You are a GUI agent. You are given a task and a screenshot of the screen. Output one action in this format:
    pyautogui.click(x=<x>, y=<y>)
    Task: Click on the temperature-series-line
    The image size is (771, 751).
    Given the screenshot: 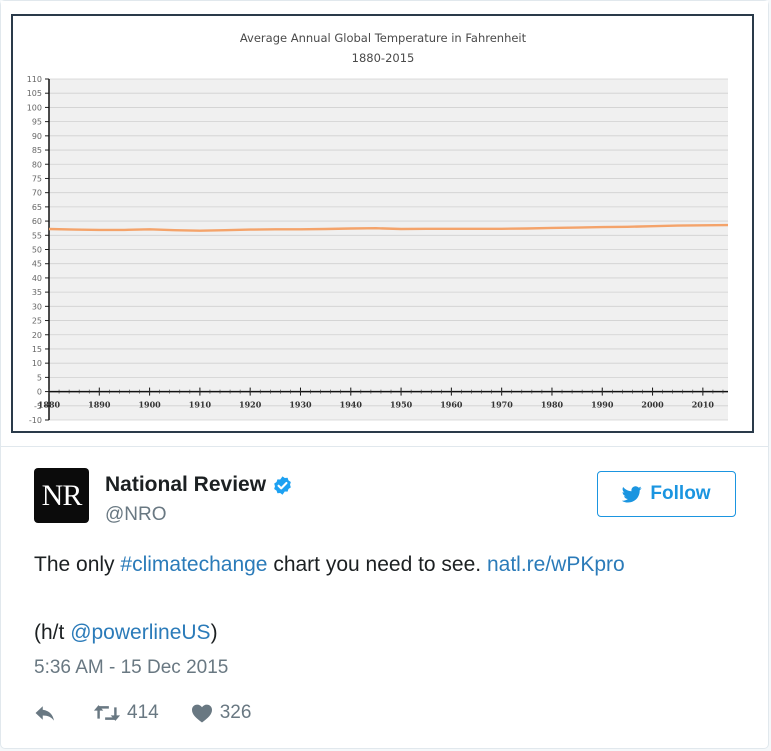 What is the action you would take?
    pyautogui.click(x=388, y=227)
    